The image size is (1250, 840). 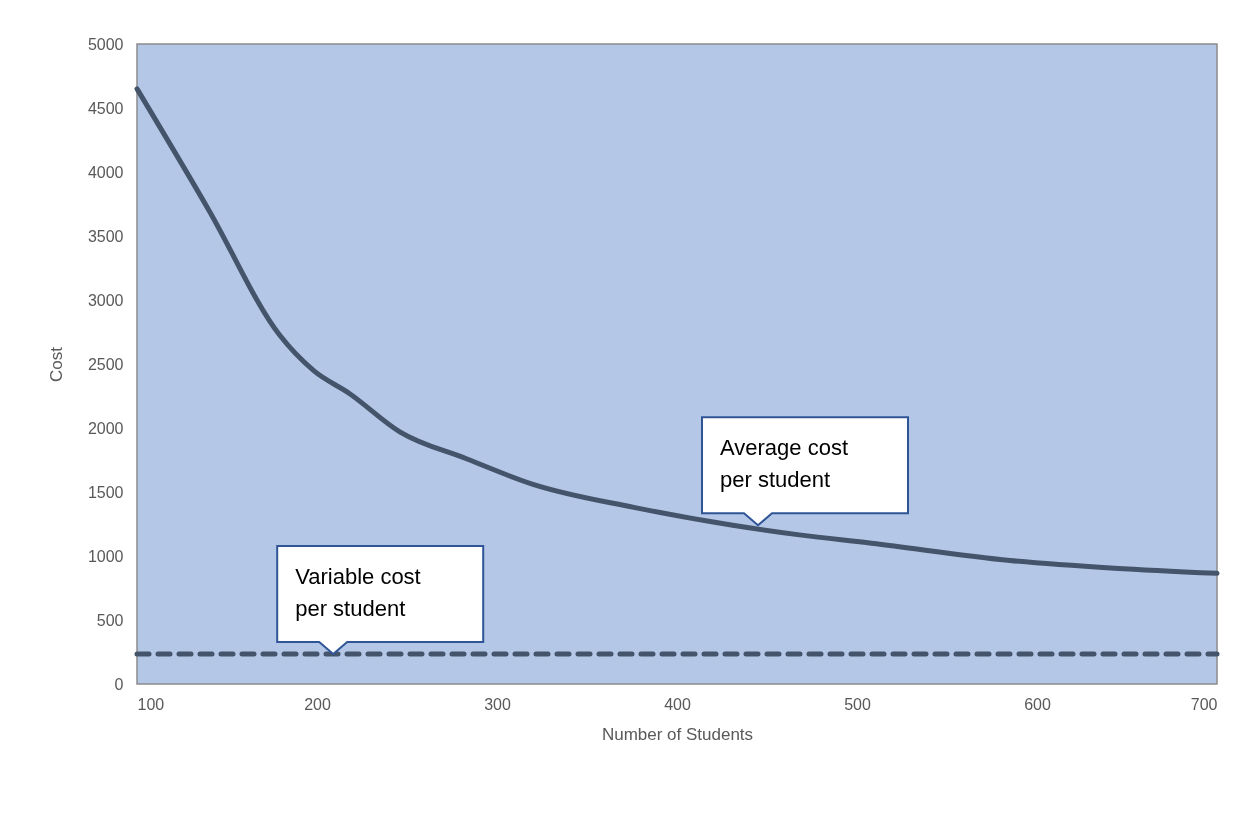 I want to click on y-tick-label: 5000, so click(x=105, y=44).